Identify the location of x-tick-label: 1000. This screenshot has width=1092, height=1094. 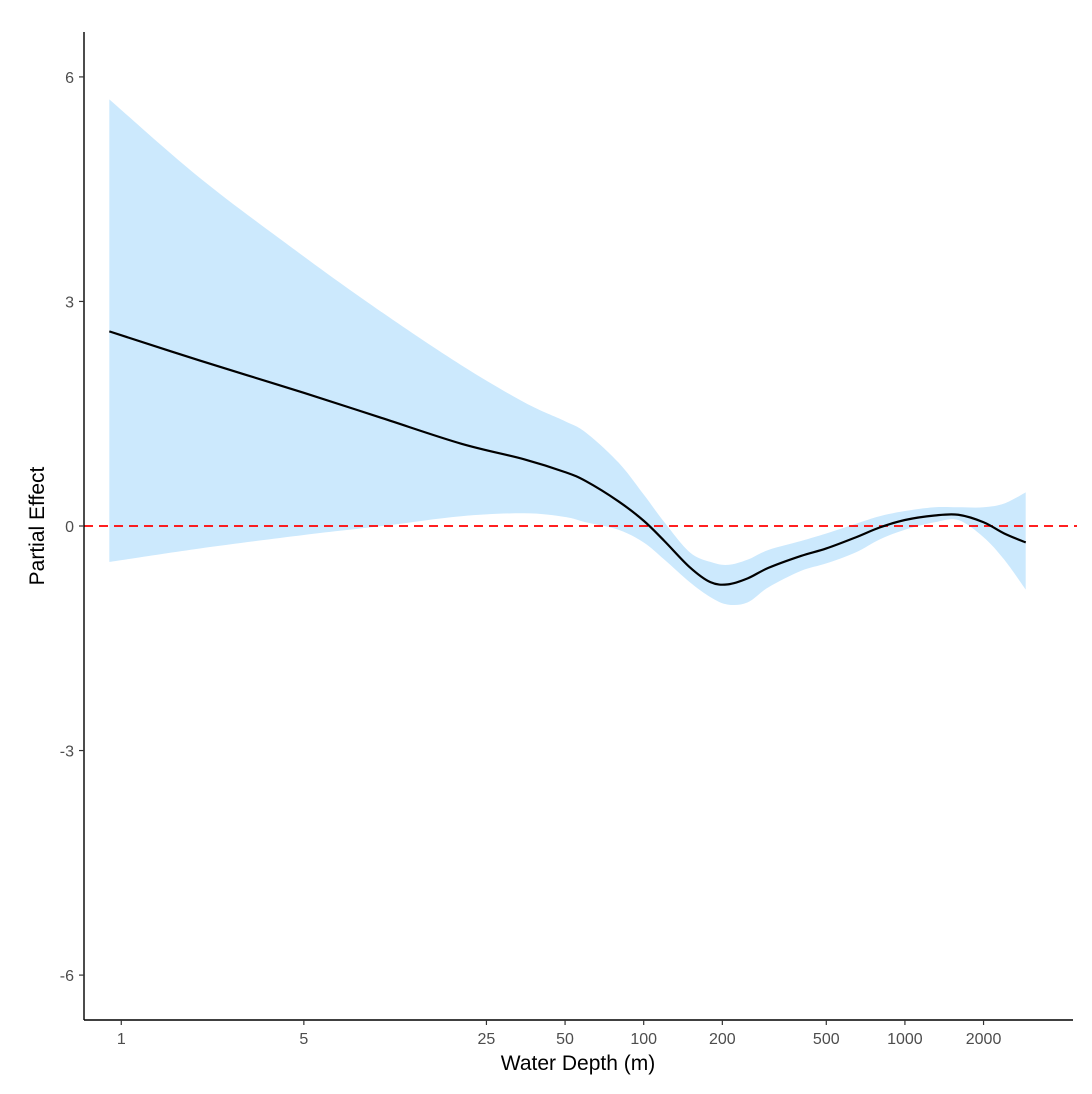
(905, 1039).